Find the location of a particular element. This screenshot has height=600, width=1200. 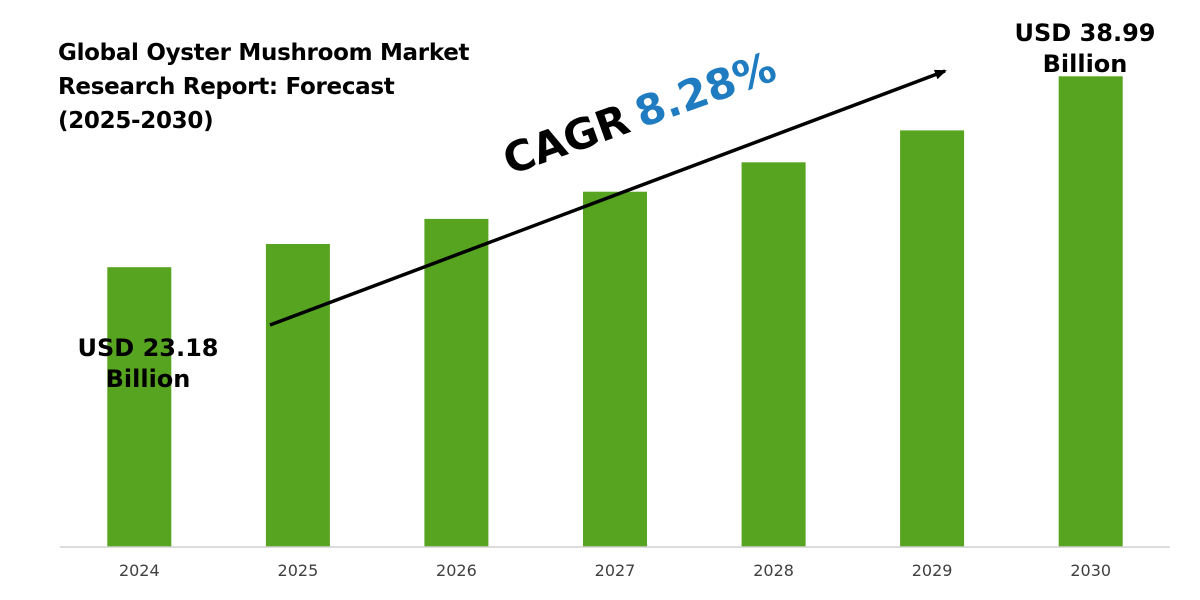

bar-2026 is located at coordinates (456, 382).